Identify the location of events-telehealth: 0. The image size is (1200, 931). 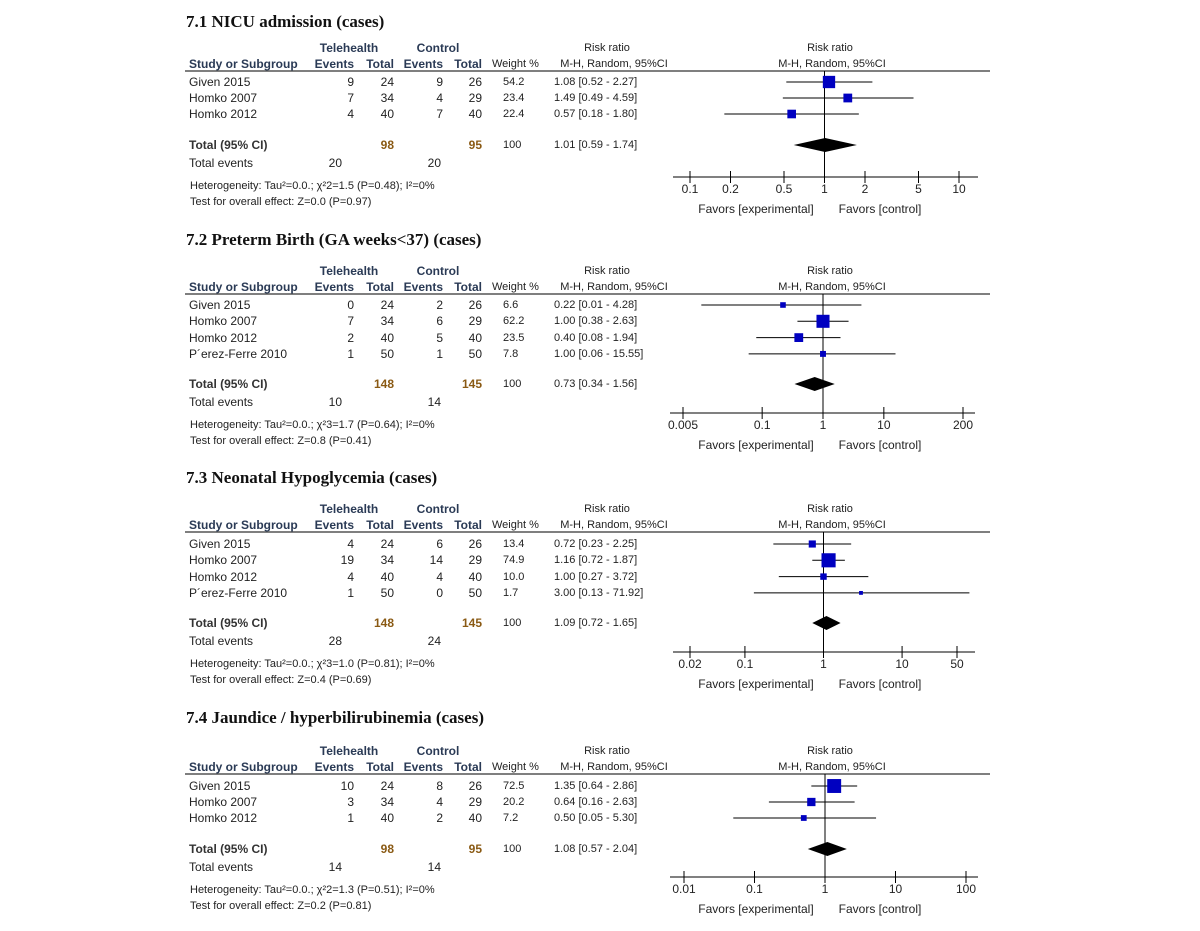
(350, 305).